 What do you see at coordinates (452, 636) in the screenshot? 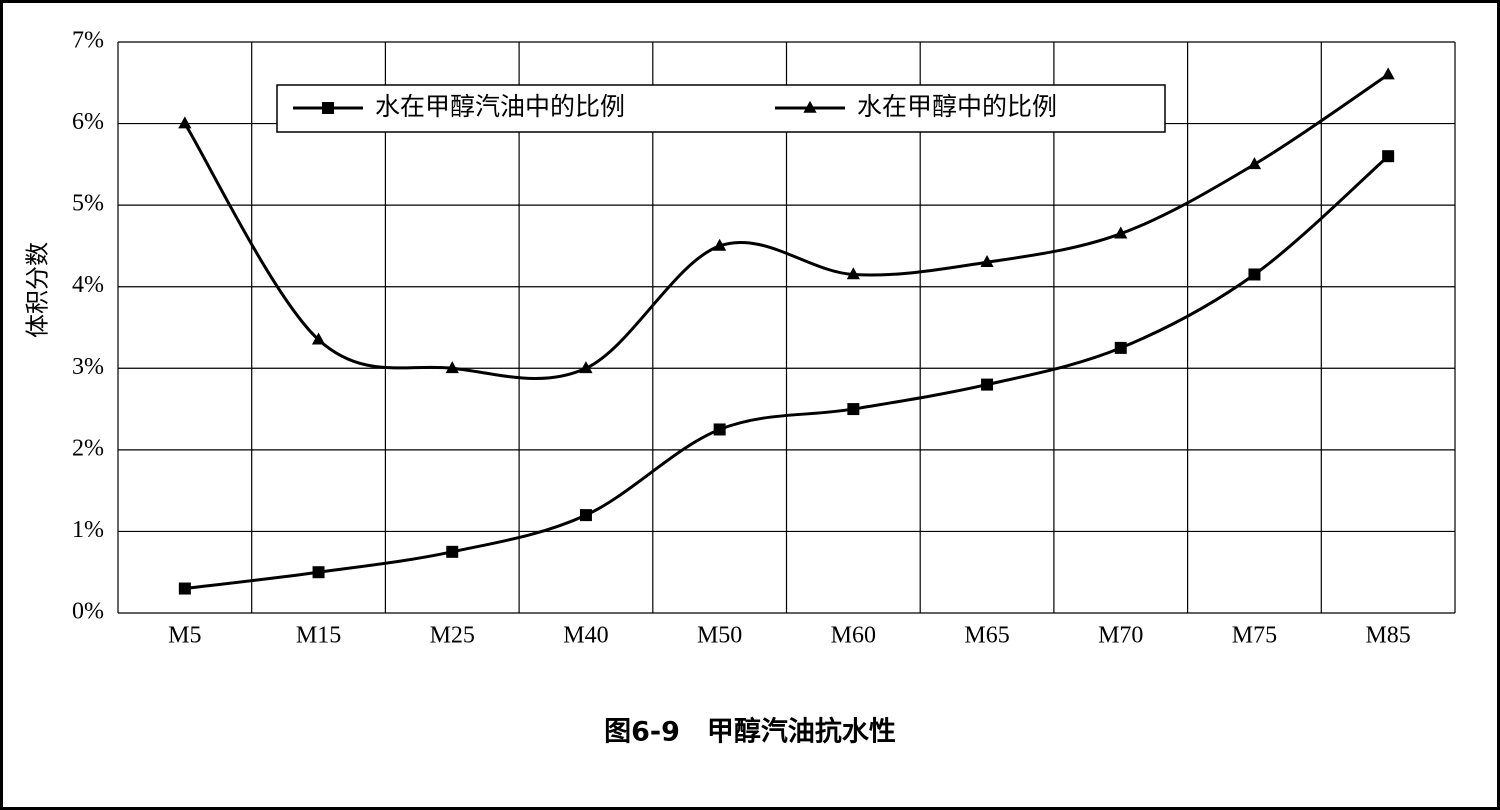
I see `x-tick-label: M25` at bounding box center [452, 636].